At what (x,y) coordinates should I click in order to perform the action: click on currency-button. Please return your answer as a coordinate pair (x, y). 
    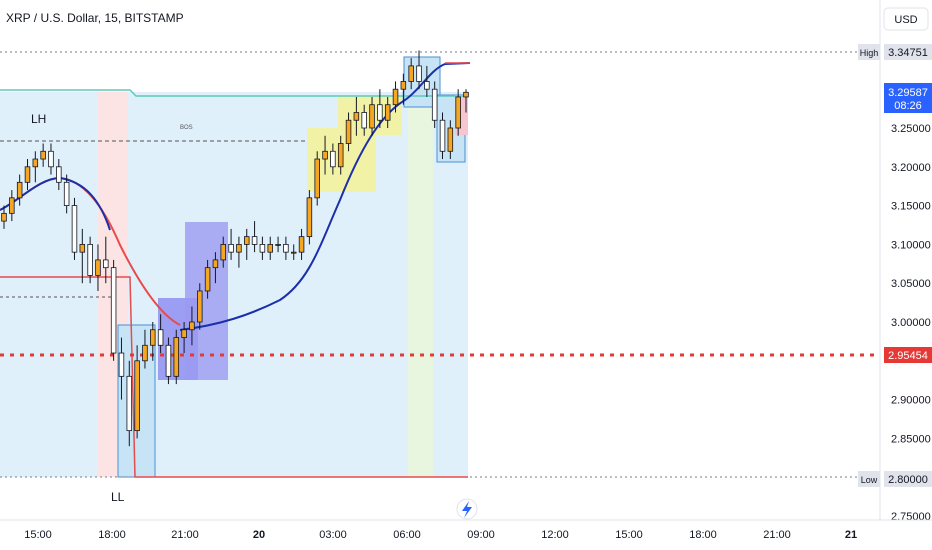
    Looking at the image, I should click on (906, 19).